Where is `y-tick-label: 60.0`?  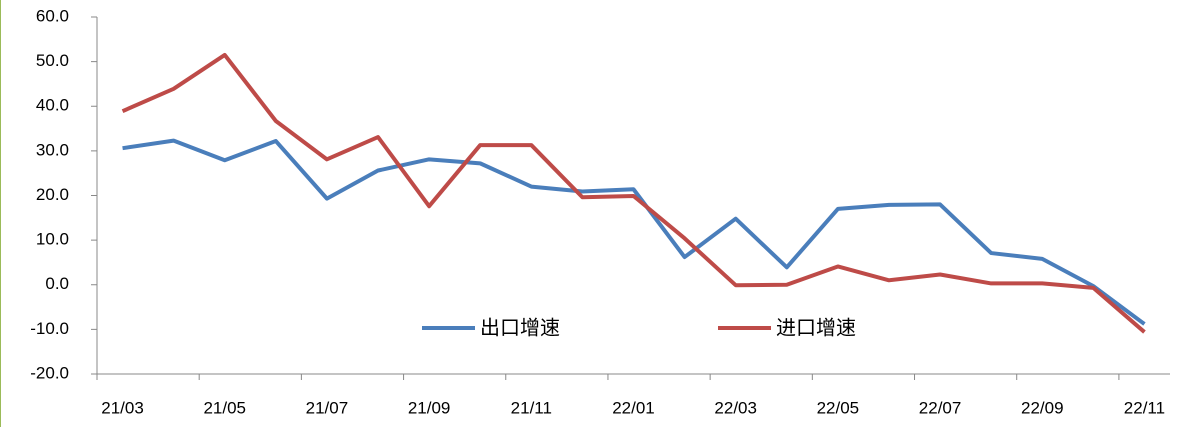
y-tick-label: 60.0 is located at coordinates (52, 15).